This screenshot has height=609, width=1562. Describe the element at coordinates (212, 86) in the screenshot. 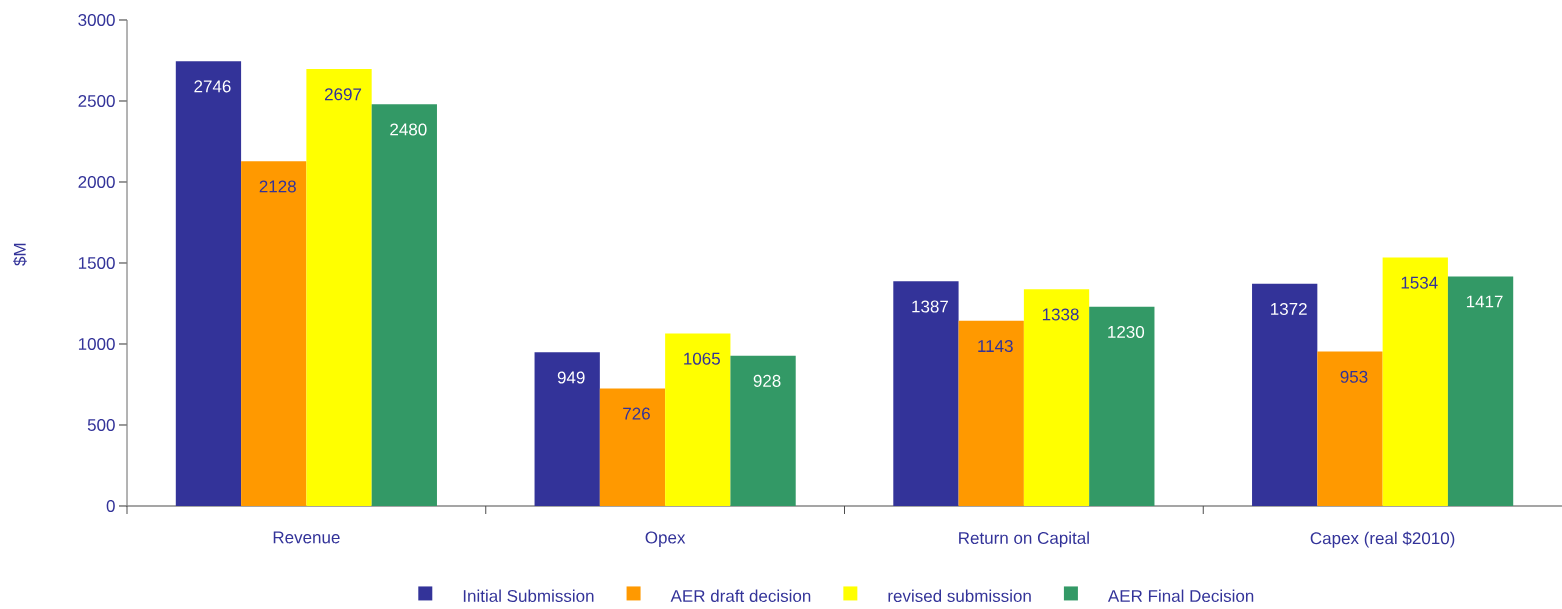

I see `data-label: 2746` at that location.